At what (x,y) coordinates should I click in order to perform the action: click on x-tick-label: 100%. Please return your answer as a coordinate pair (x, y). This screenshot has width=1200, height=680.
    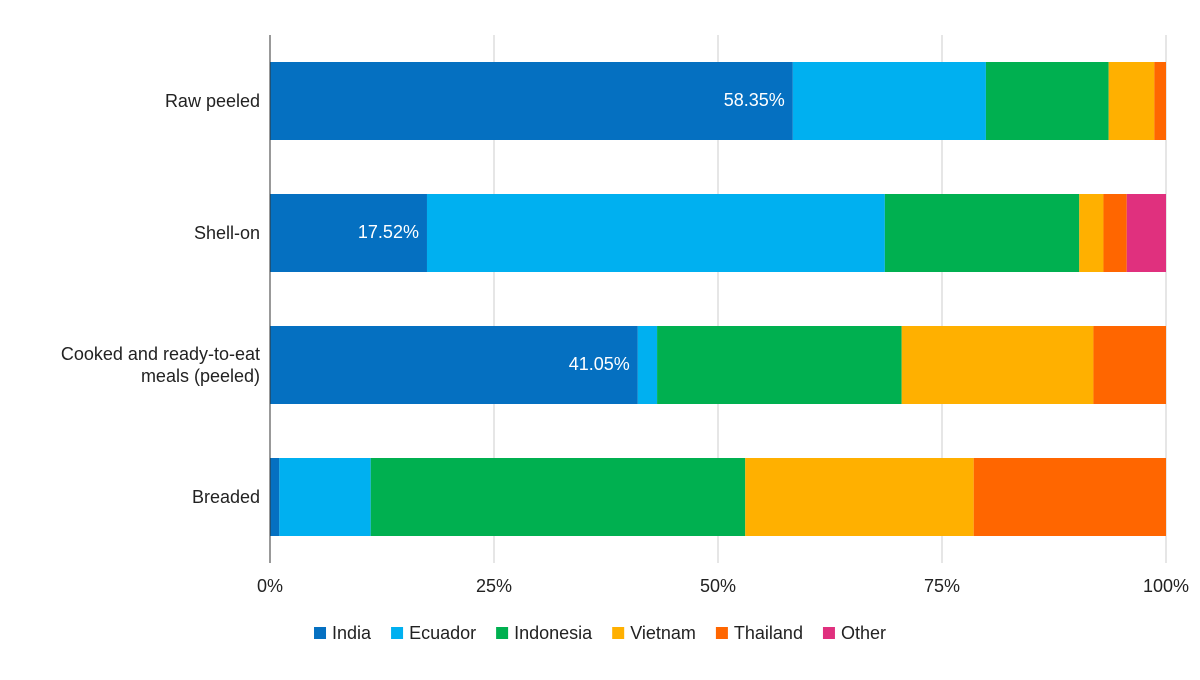
    Looking at the image, I should click on (1166, 586).